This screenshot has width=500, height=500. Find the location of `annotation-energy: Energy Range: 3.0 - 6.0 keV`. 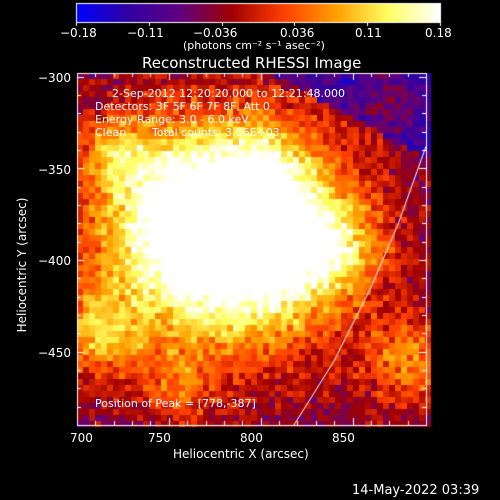

annotation-energy: Energy Range: 3.0 - 6.0 keV is located at coordinates (172, 119).